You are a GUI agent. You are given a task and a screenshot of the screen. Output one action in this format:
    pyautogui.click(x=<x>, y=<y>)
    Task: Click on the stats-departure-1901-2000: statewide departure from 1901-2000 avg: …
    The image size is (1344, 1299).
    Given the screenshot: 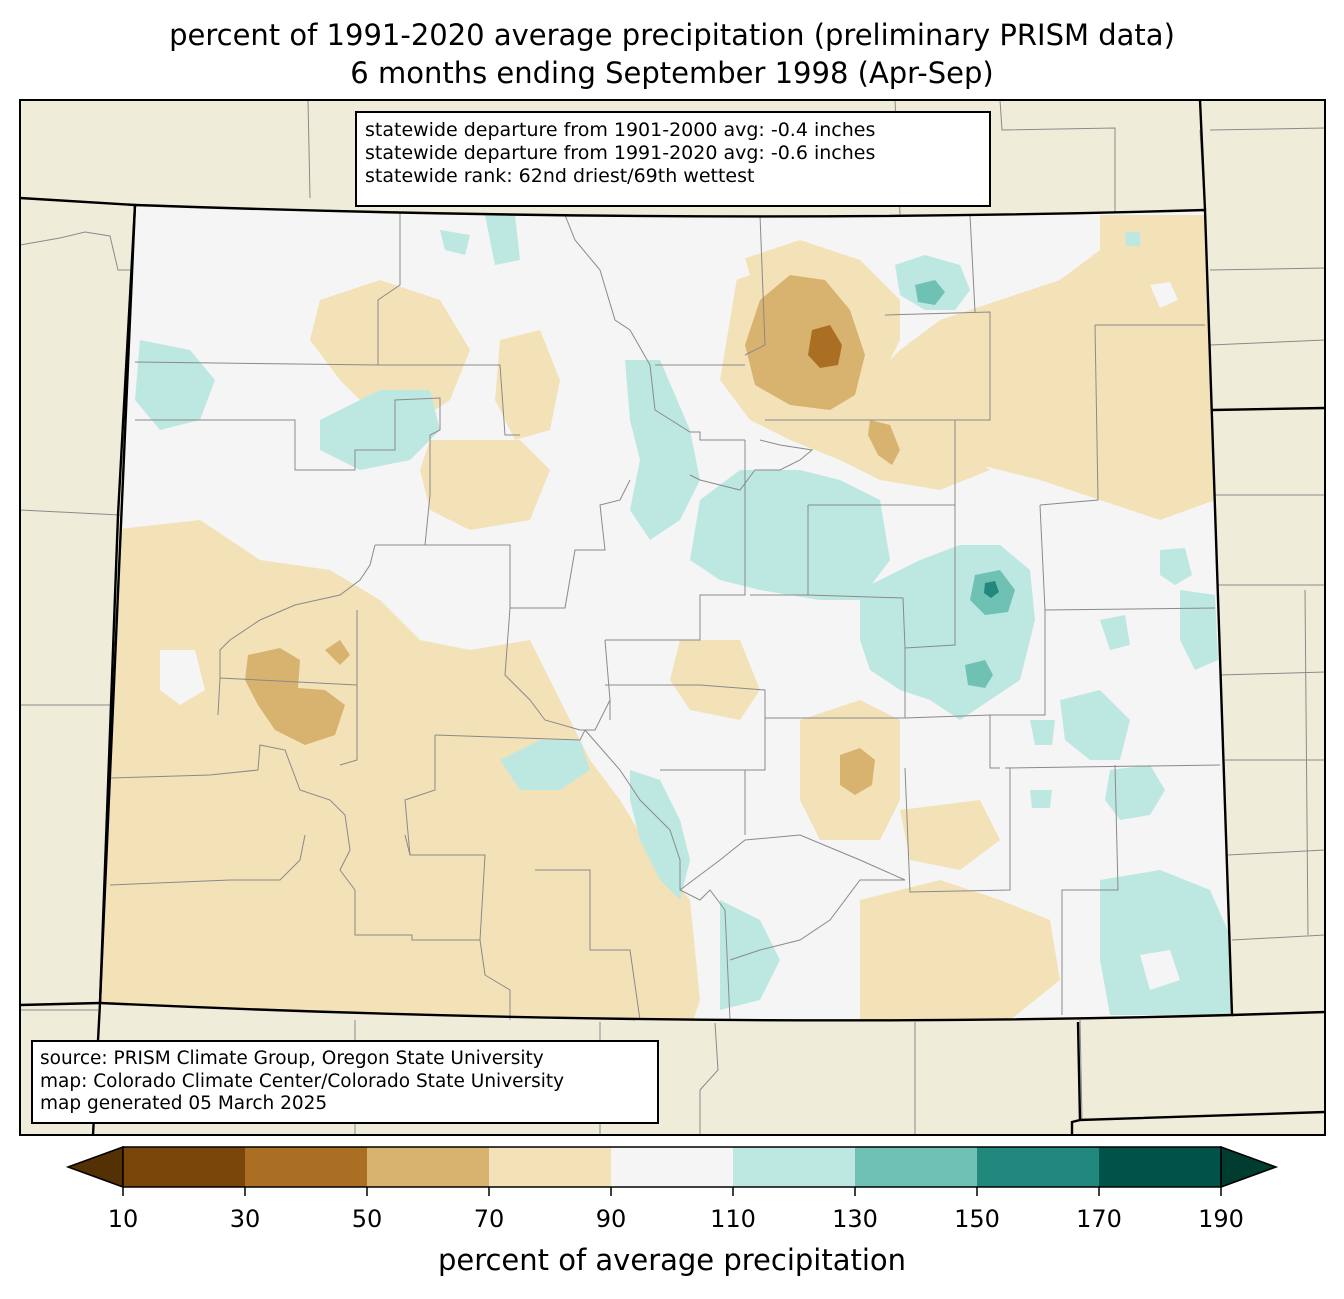 What is the action you would take?
    pyautogui.click(x=620, y=130)
    